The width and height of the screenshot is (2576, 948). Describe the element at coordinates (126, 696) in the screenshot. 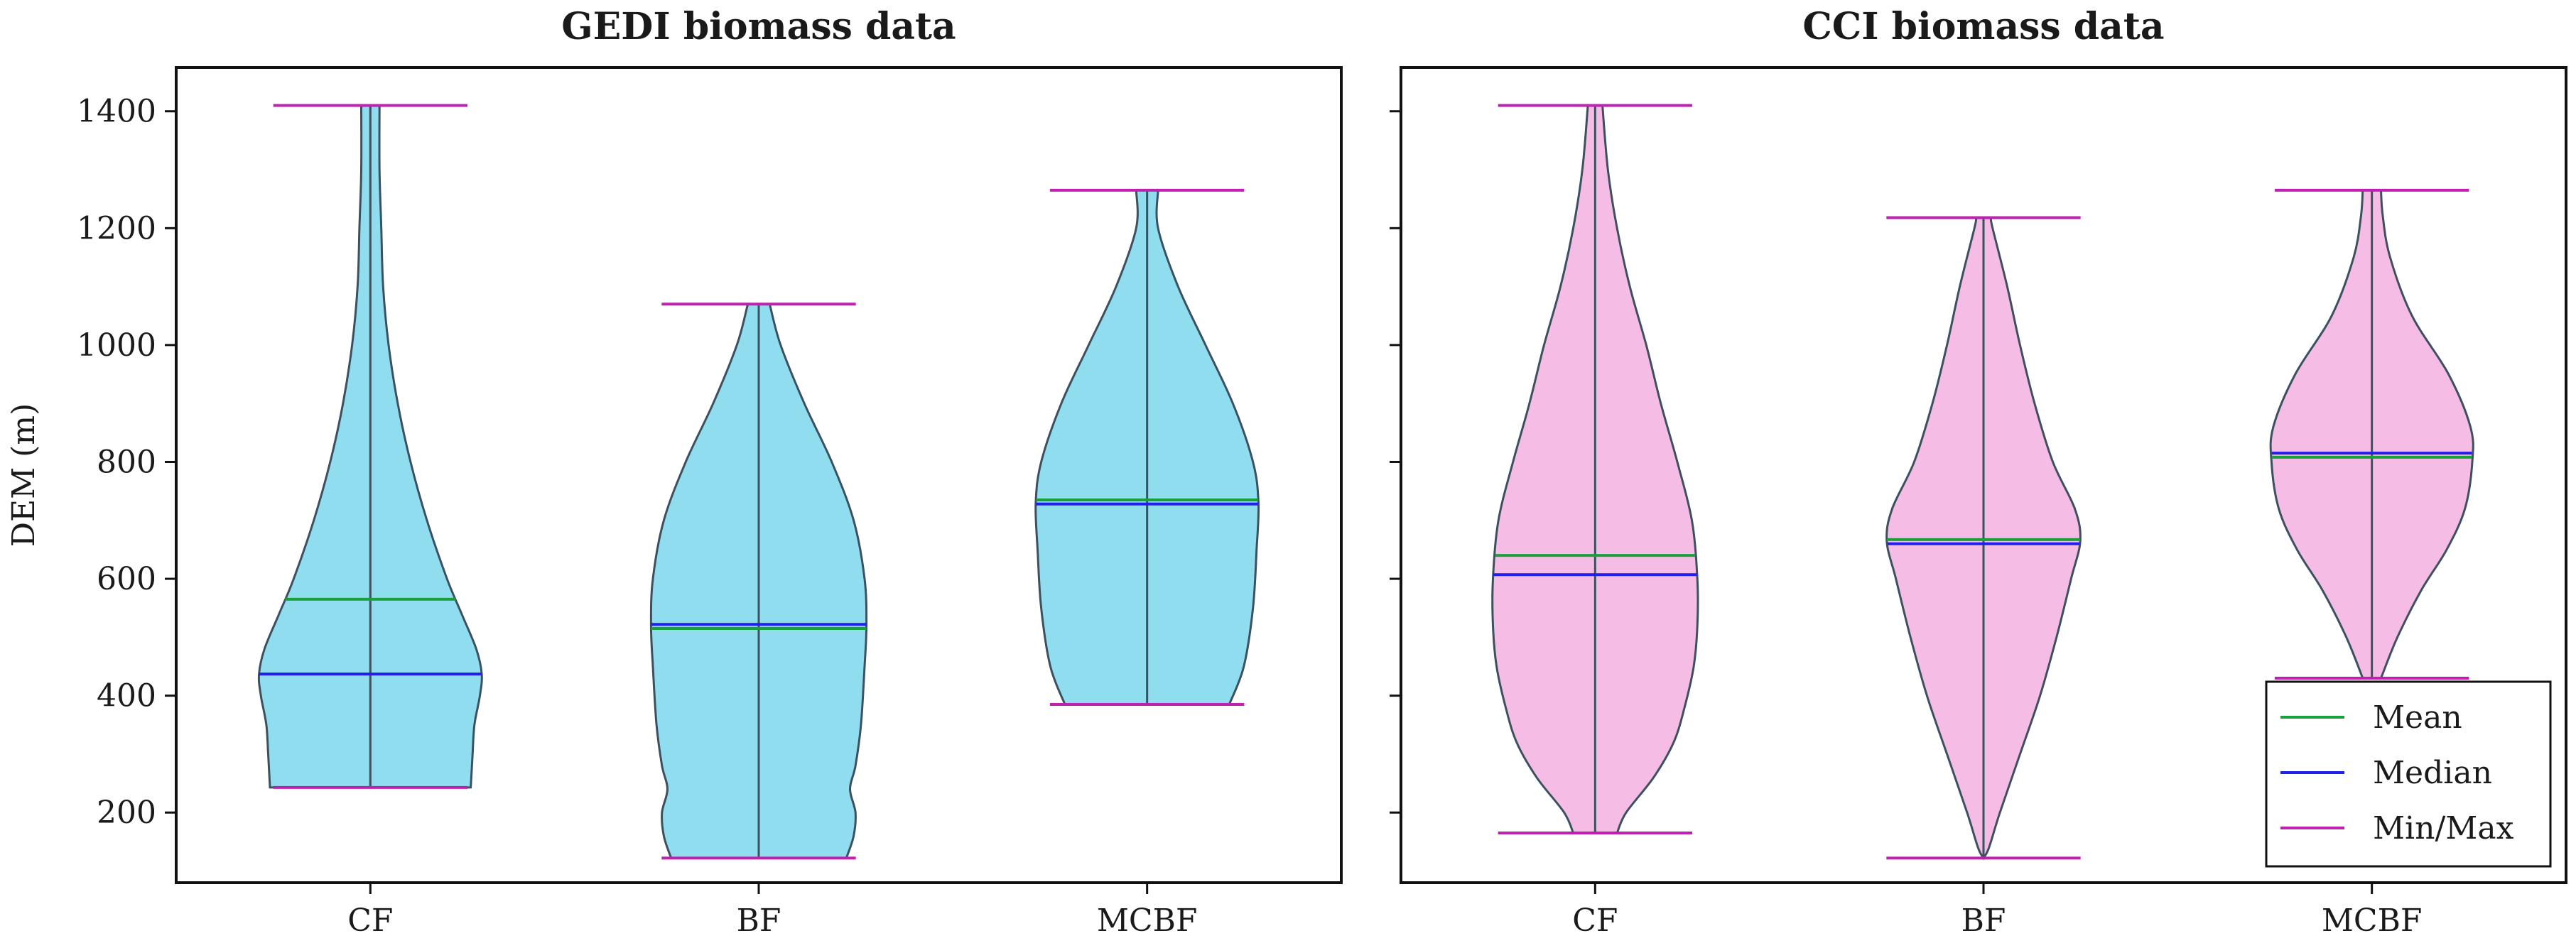

I see `y-tick-label: 400` at that location.